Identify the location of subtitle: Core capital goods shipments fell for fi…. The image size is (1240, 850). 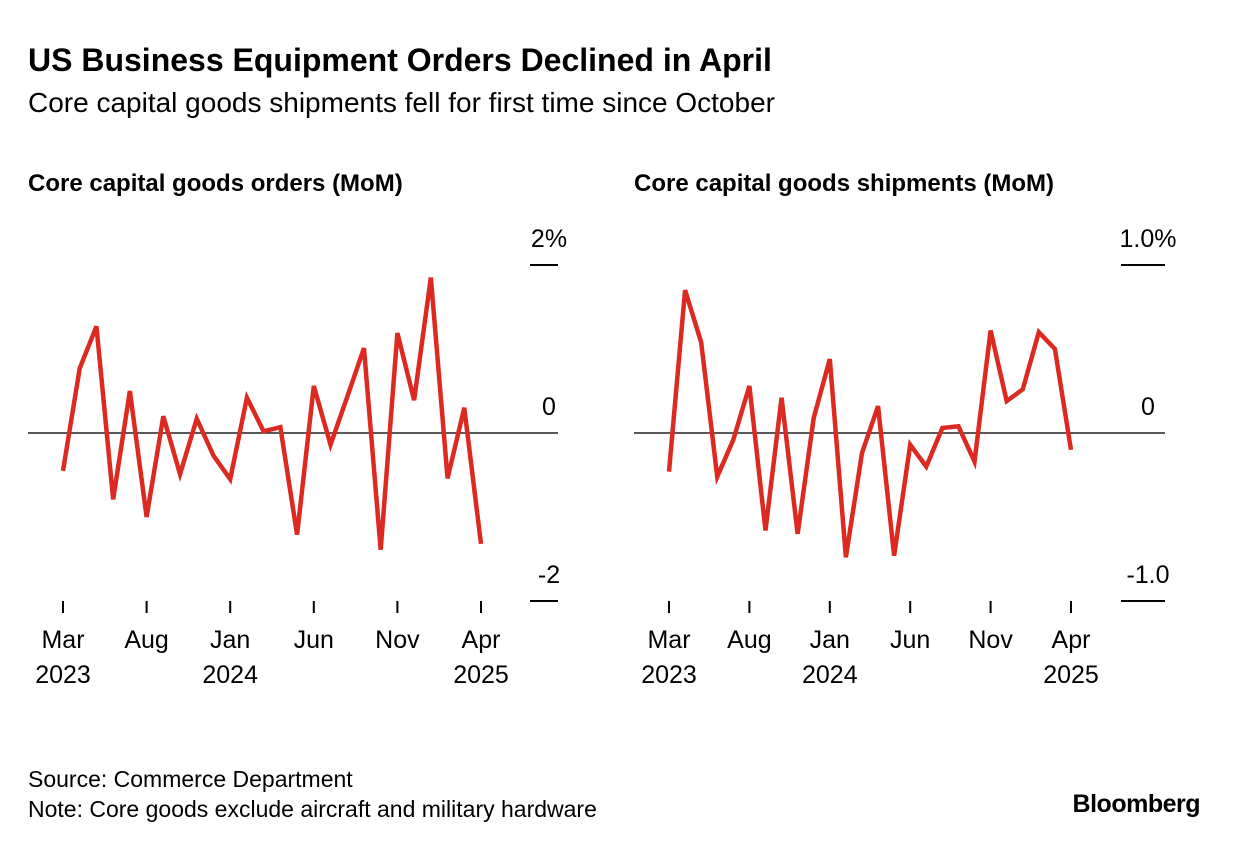
(401, 102).